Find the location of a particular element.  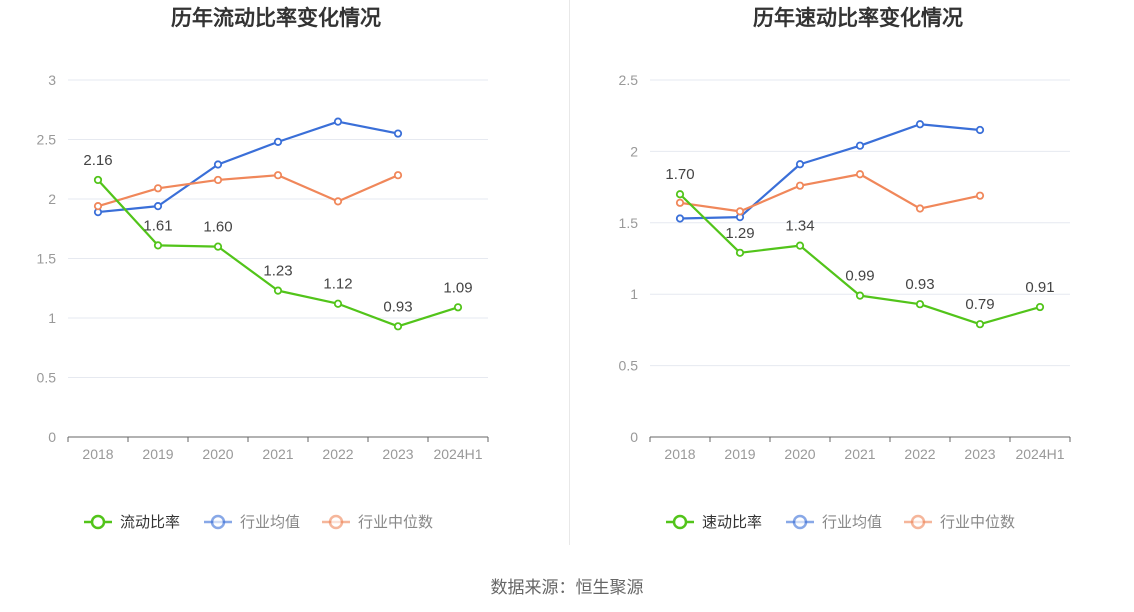

legend-label-company: 速动比率 is located at coordinates (732, 522).